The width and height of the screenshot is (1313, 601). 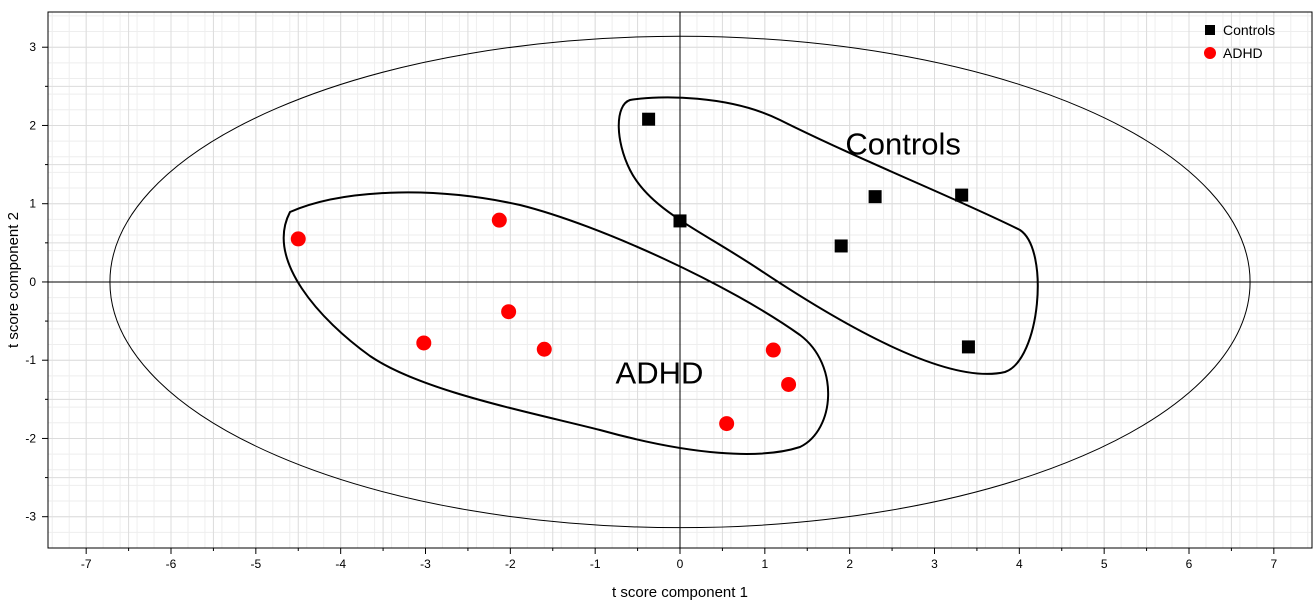 What do you see at coordinates (934, 564) in the screenshot?
I see `x-tick-label: 3` at bounding box center [934, 564].